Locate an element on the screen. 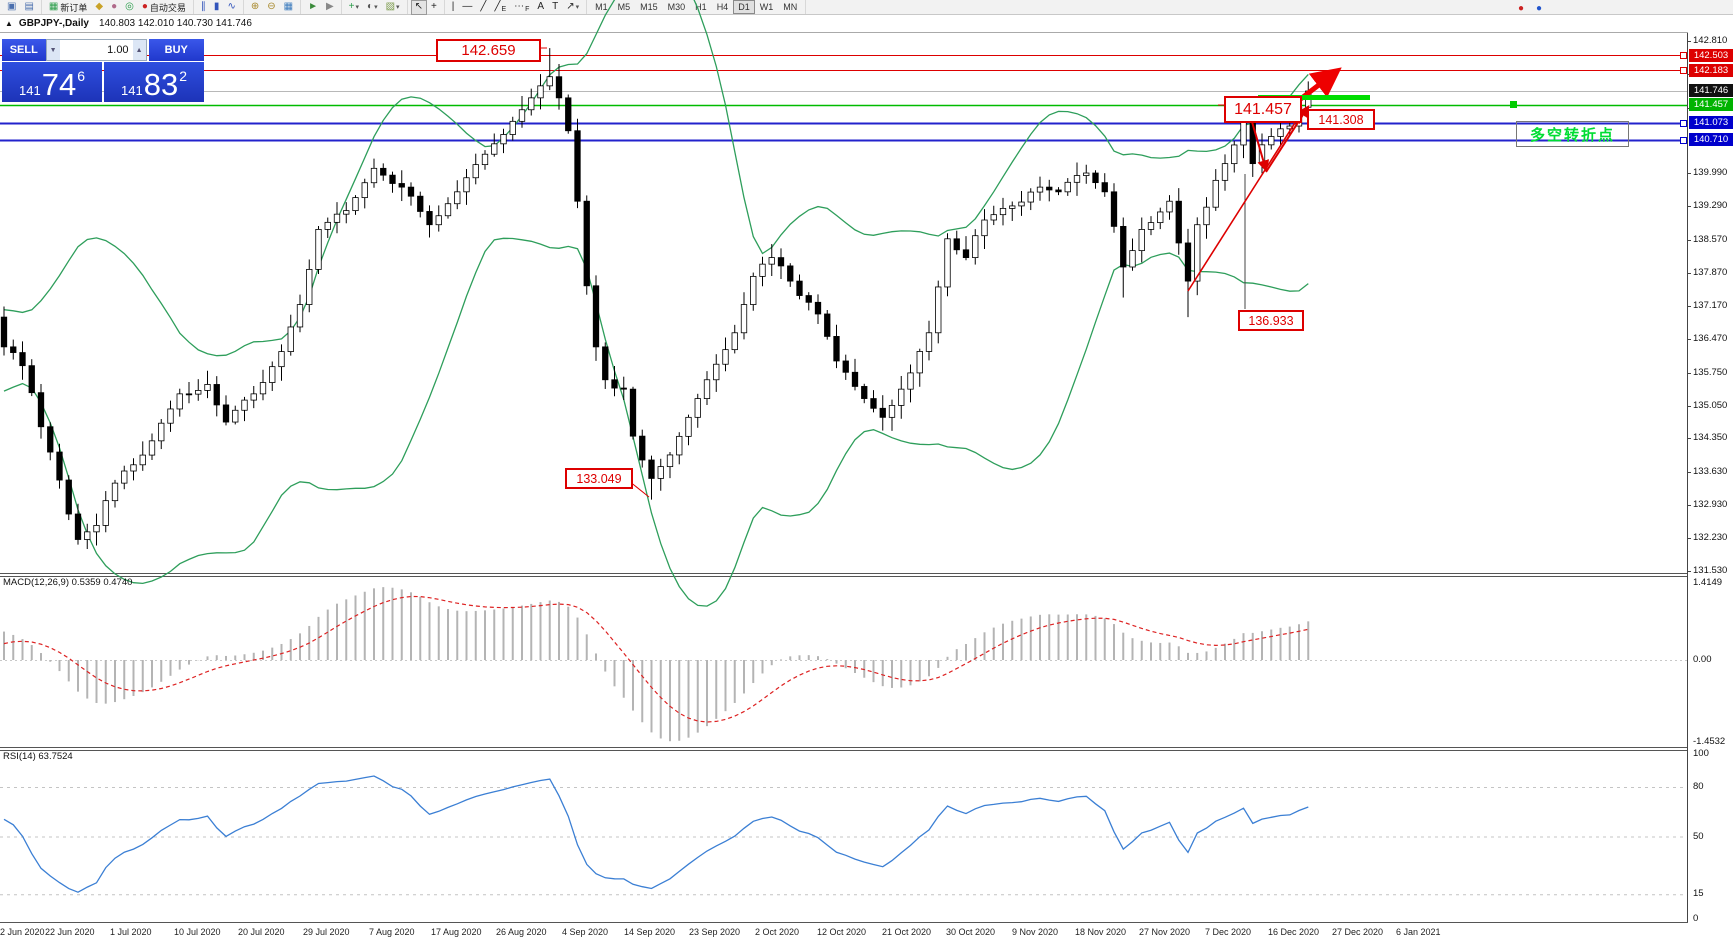 Image resolution: width=1733 pixels, height=940 pixels. timeframe-h1: H1 is located at coordinates (701, 7).